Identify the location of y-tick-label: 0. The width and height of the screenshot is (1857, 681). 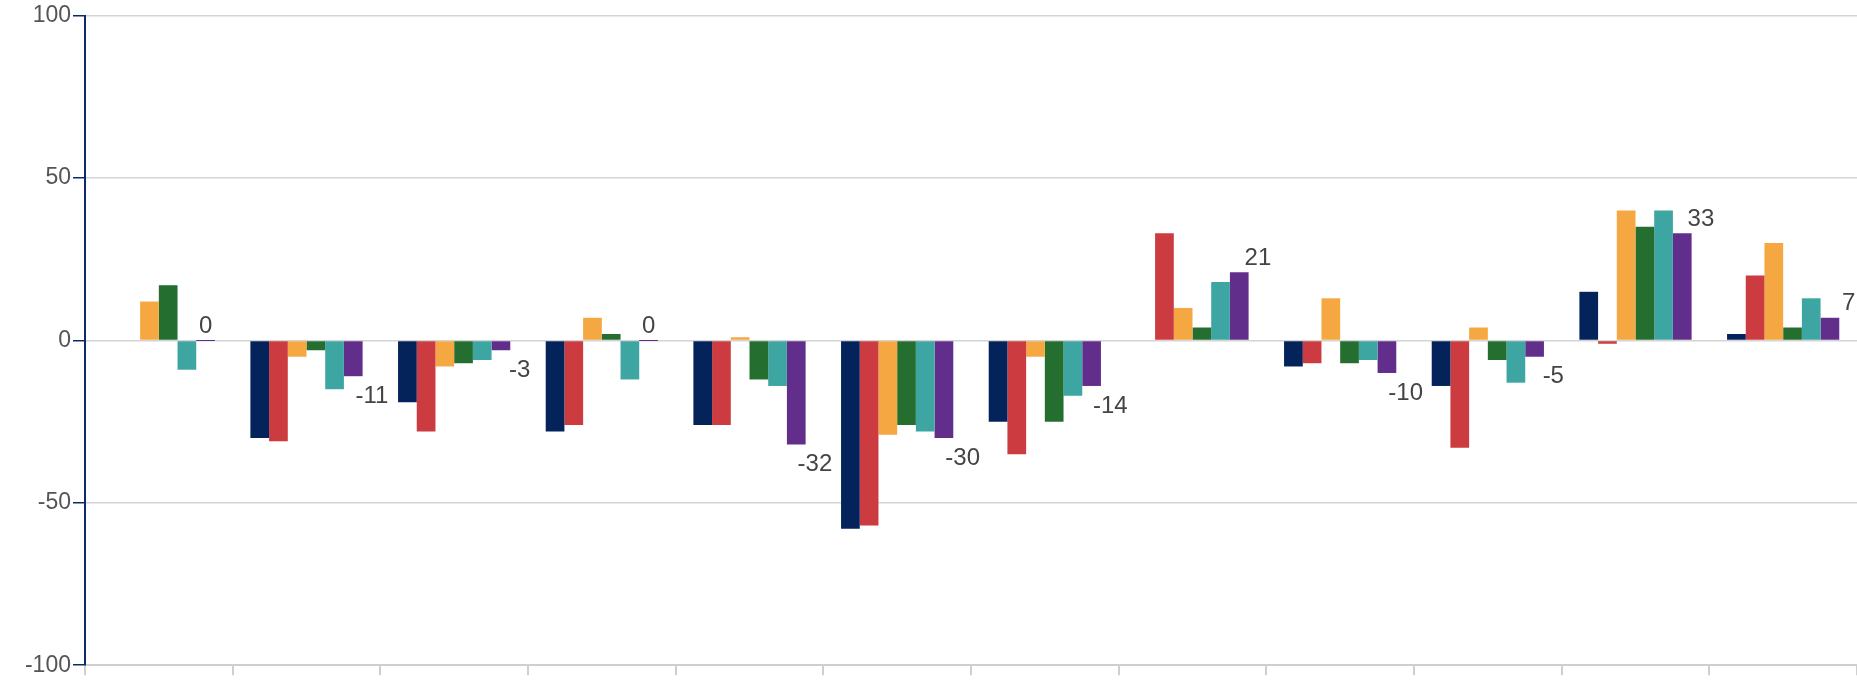
(64, 338).